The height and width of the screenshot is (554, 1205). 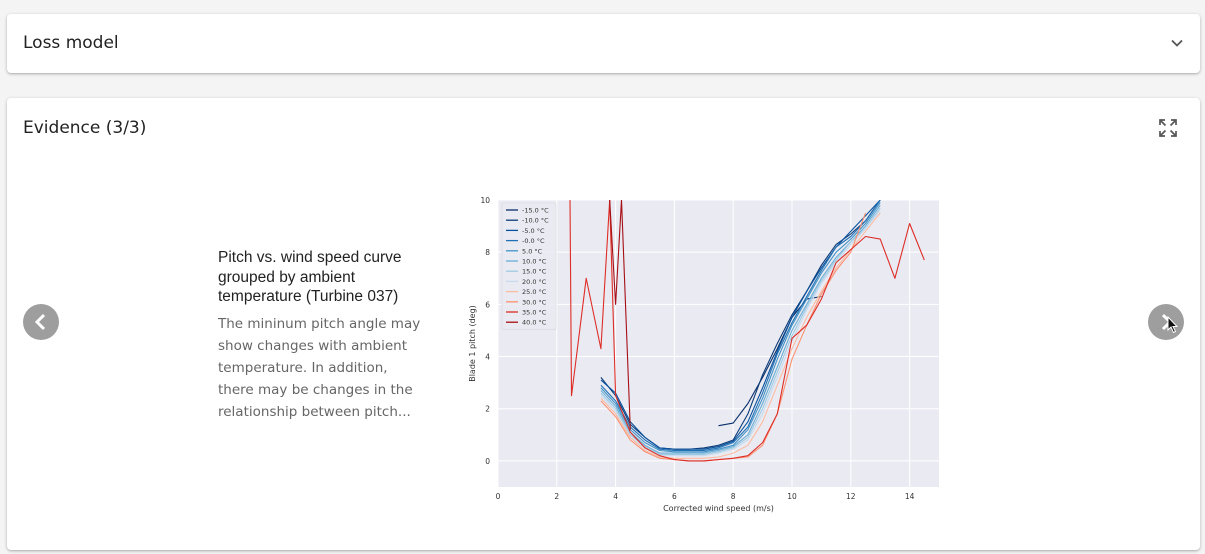 What do you see at coordinates (487, 409) in the screenshot?
I see `y-tick-label: 2` at bounding box center [487, 409].